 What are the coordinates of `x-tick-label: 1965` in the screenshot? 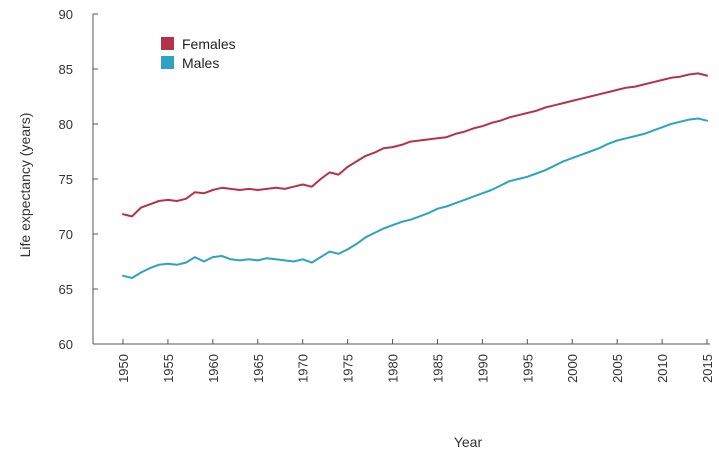 It's located at (258, 368).